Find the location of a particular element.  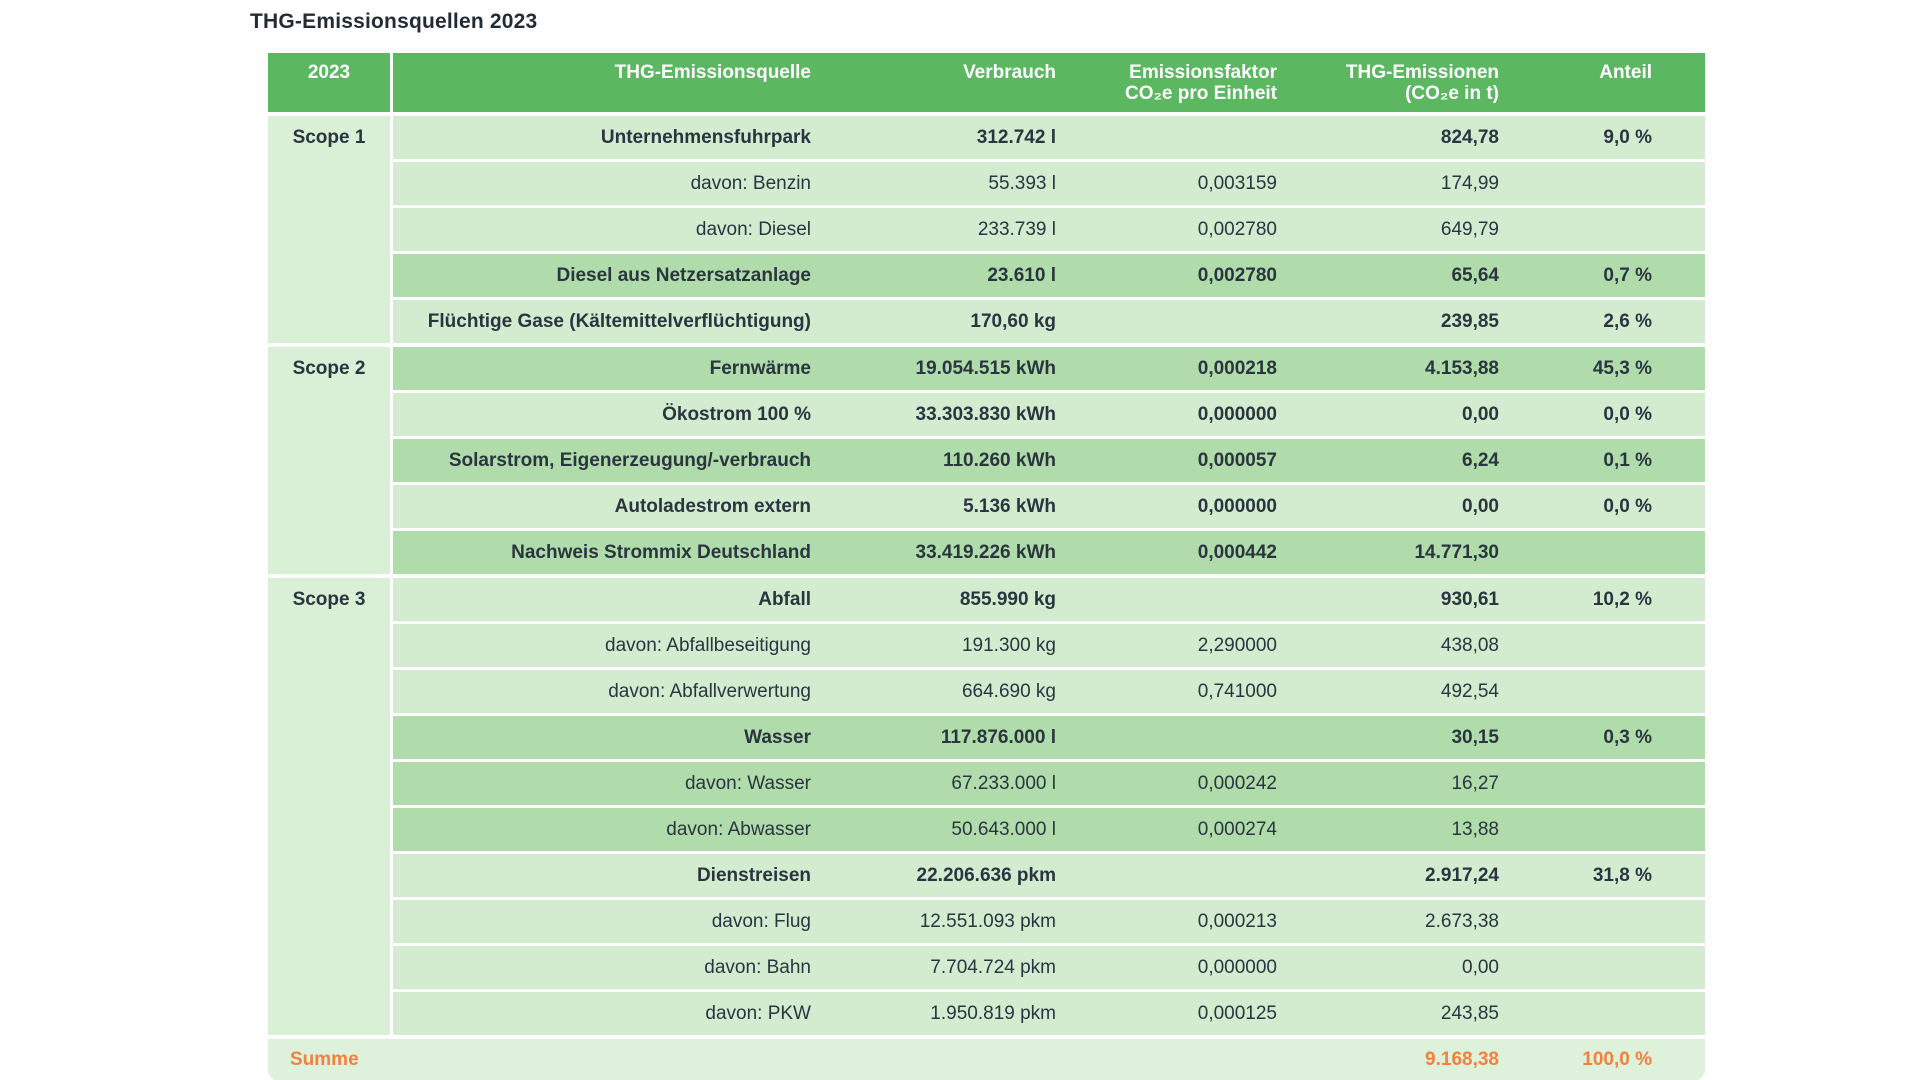

cell-source: davon: Diesel is located at coordinates (753, 229).